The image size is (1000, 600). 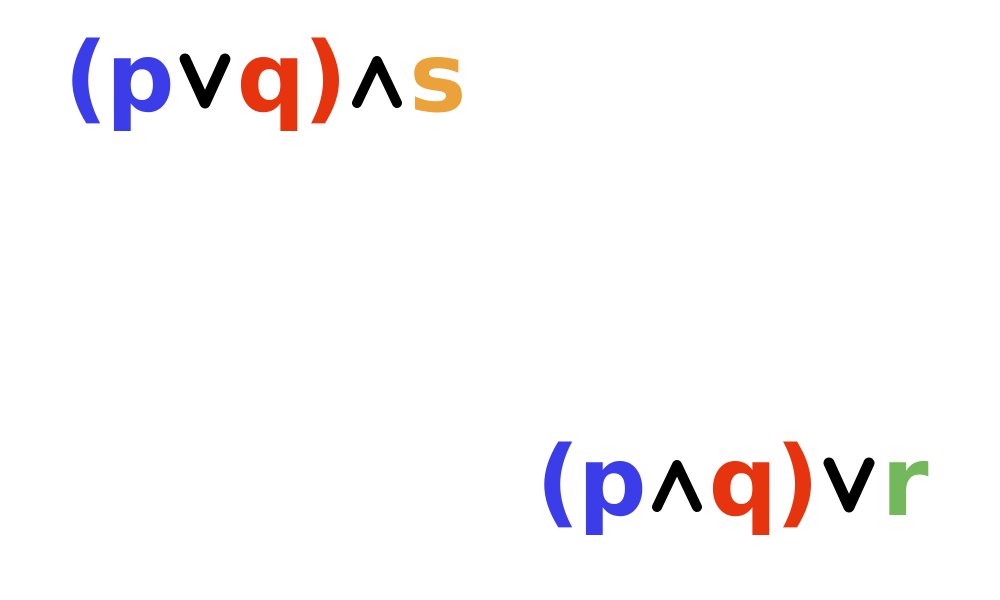 I want to click on var-r: r, so click(x=904, y=482).